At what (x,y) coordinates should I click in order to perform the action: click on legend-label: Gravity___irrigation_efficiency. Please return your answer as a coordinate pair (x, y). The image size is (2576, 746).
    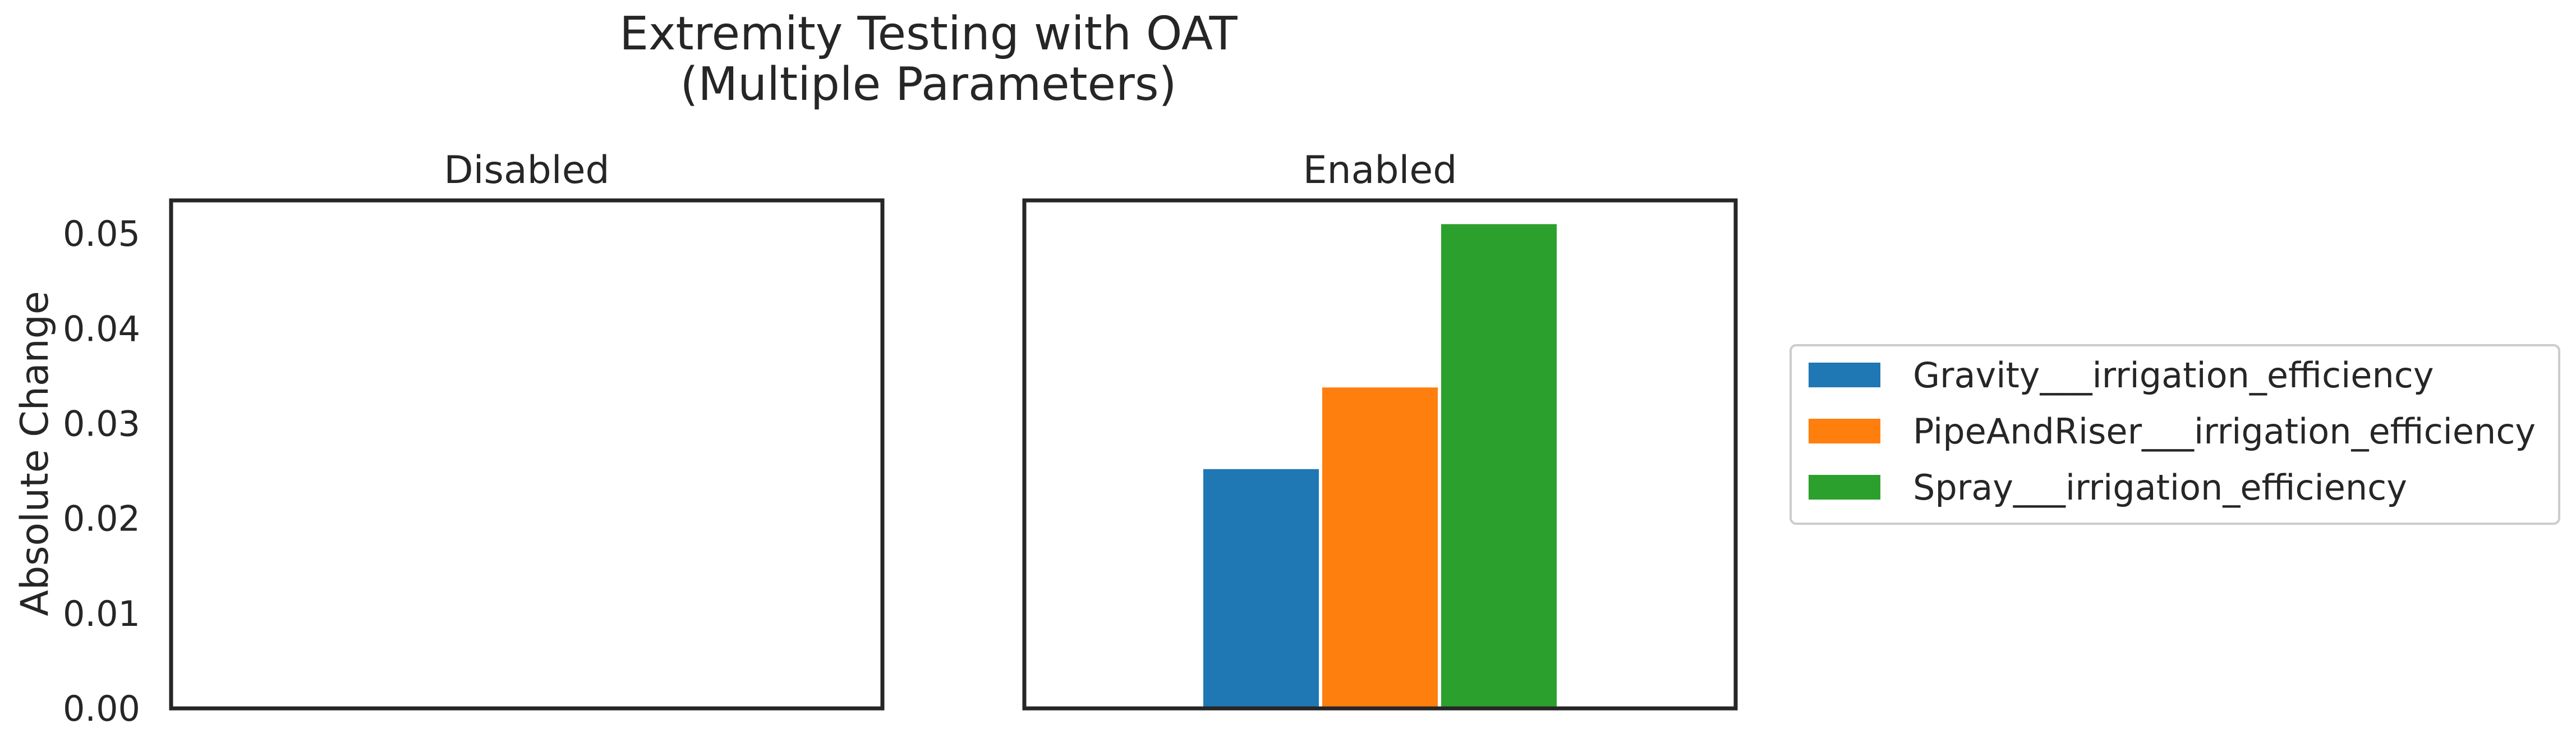
    Looking at the image, I should click on (2173, 375).